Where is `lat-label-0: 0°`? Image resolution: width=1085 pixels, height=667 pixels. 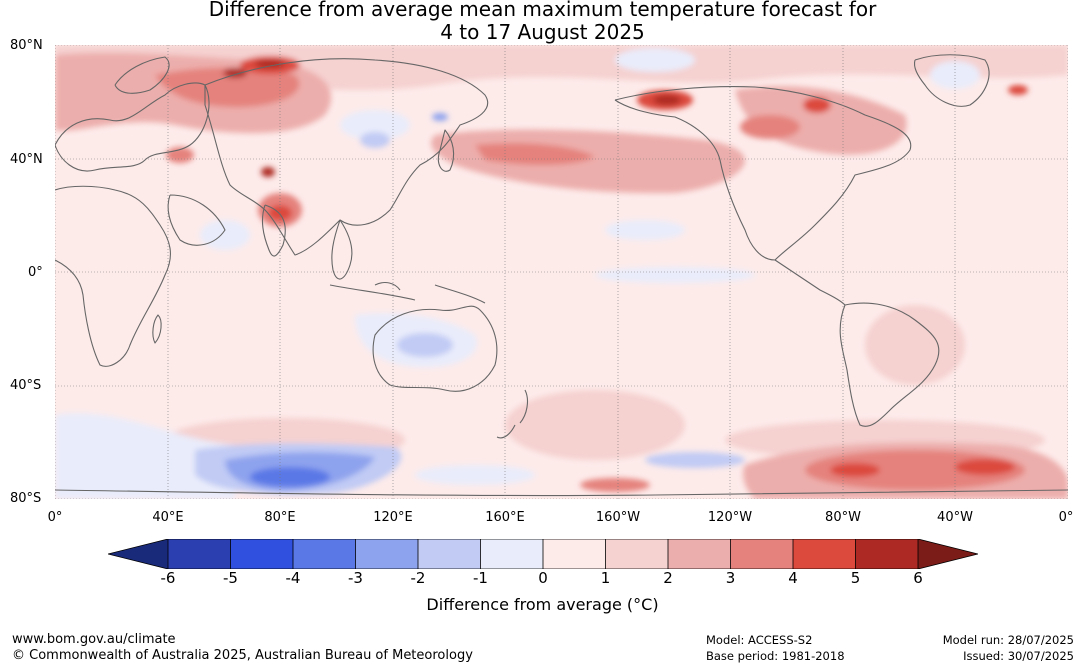
lat-label-0: 0° is located at coordinates (35, 272).